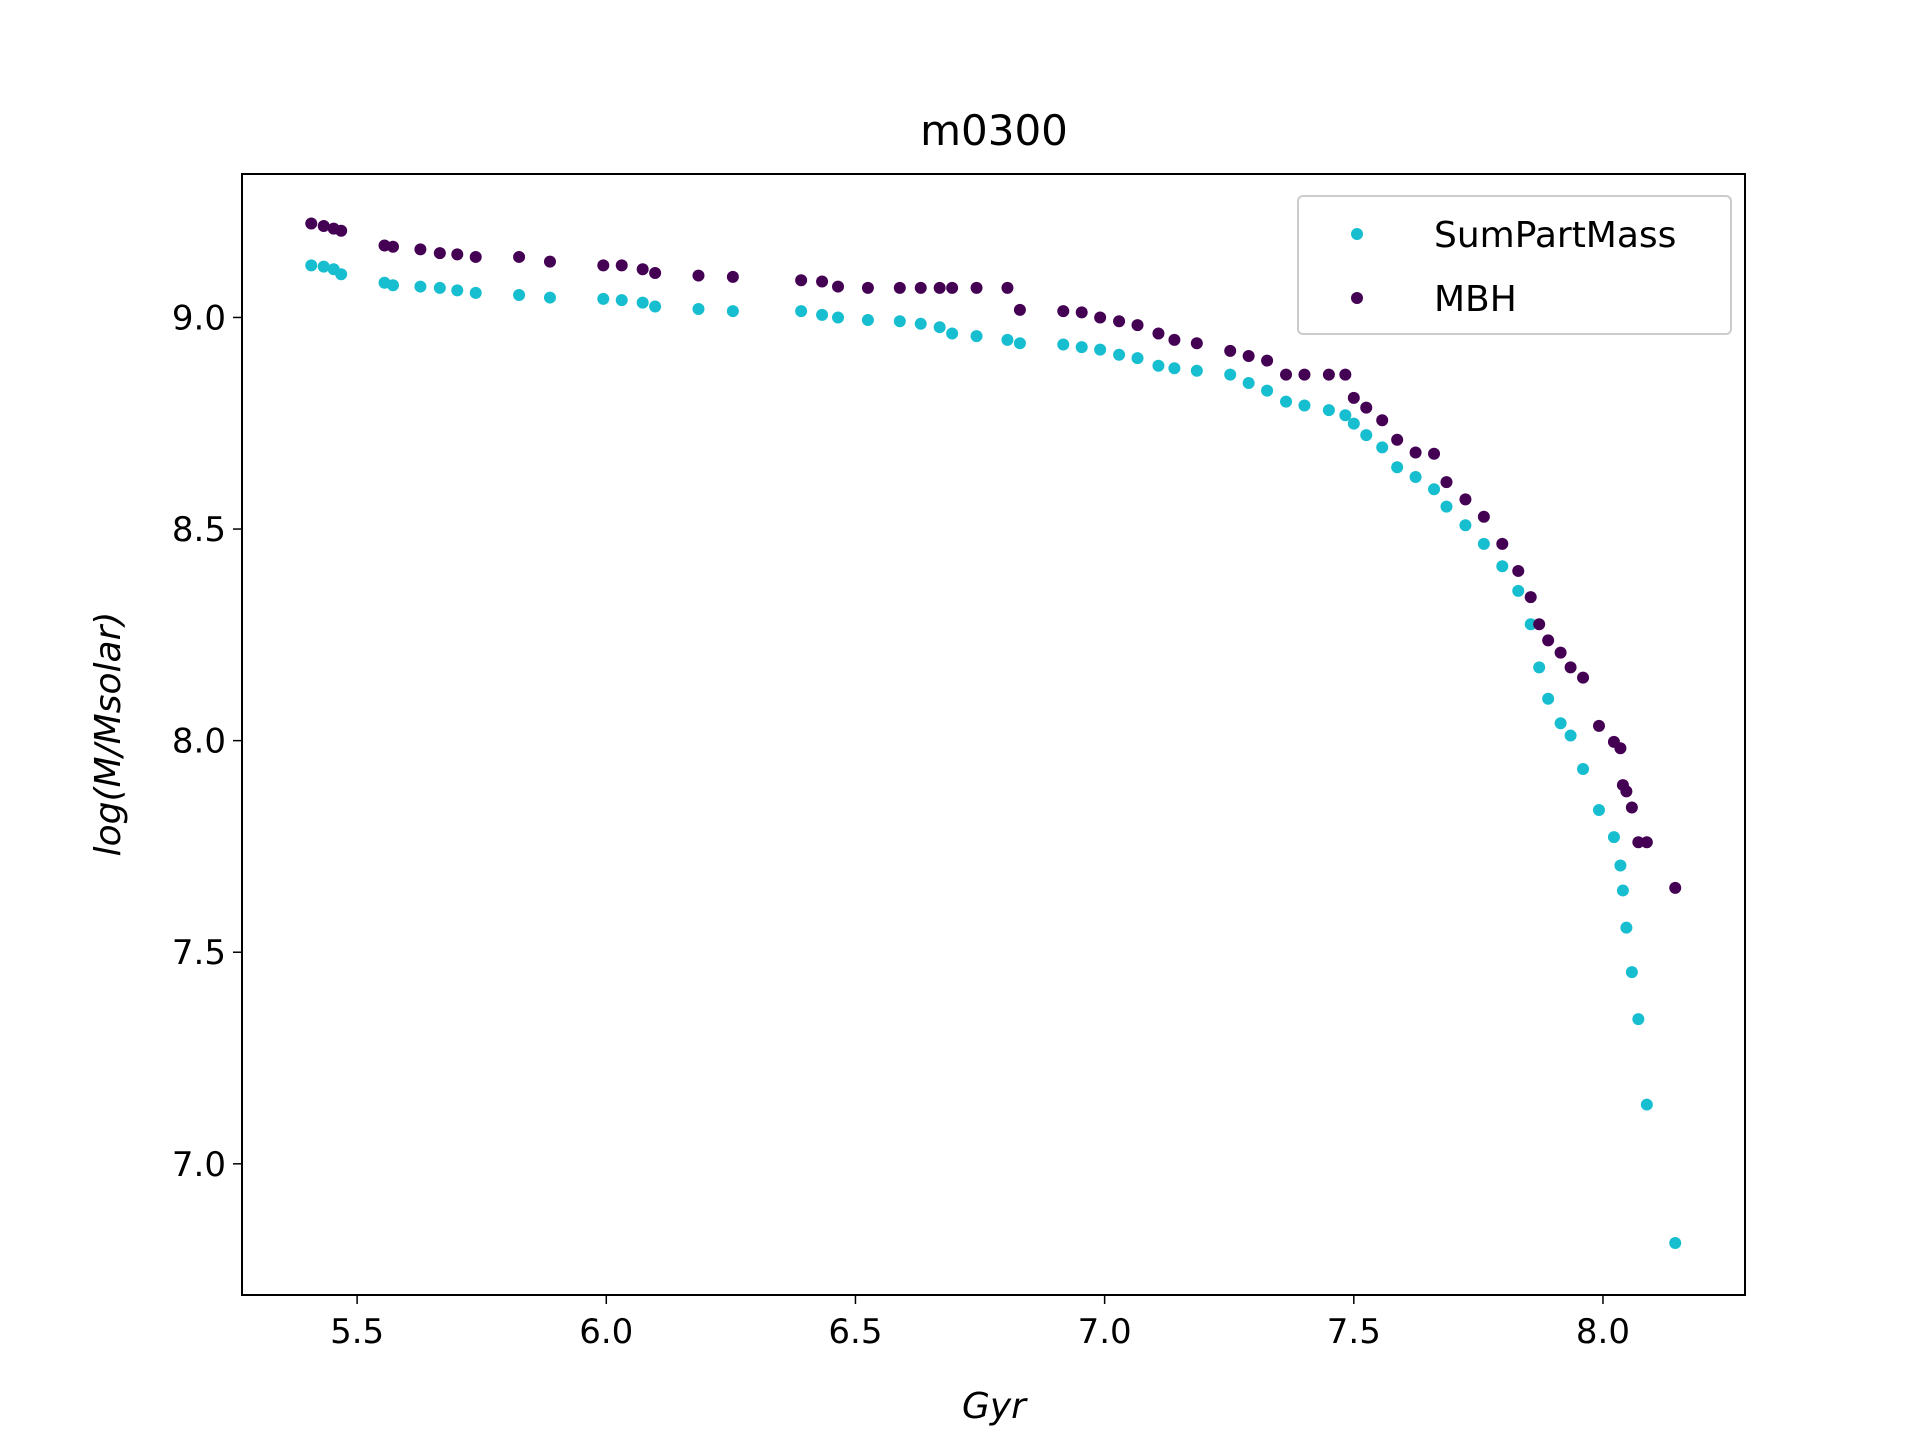 Image resolution: width=1920 pixels, height=1440 pixels. Describe the element at coordinates (1555, 235) in the screenshot. I see `legend-label: SumPartMass` at that location.